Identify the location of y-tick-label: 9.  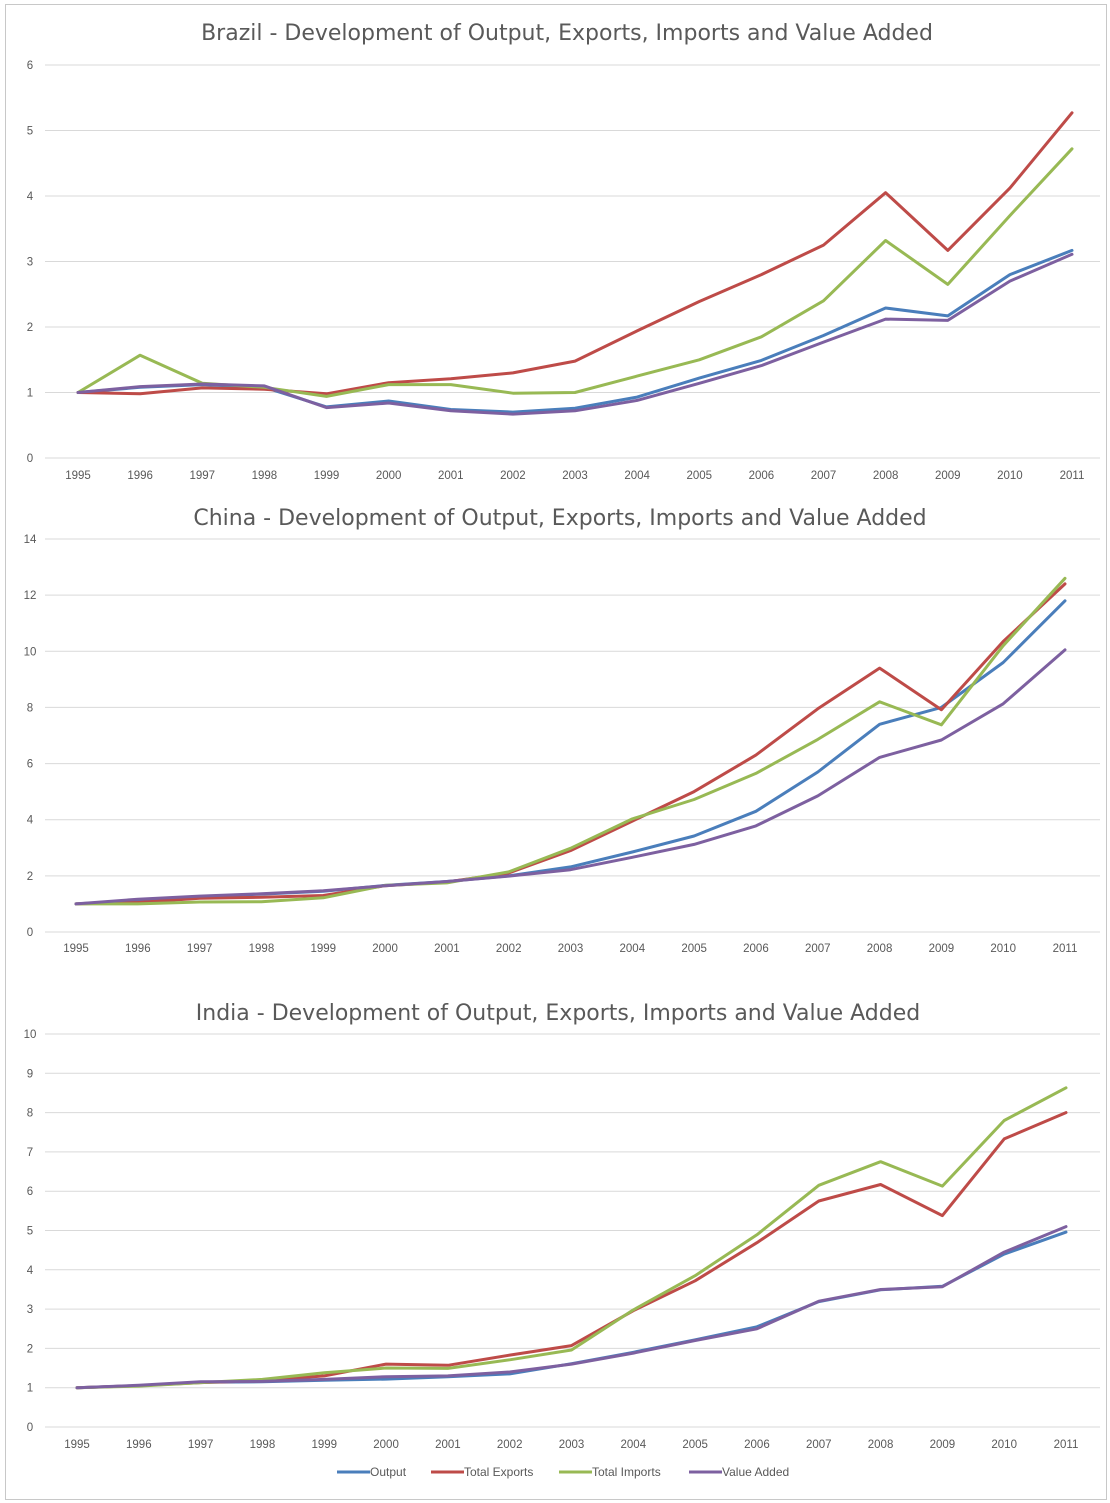
(30, 1074).